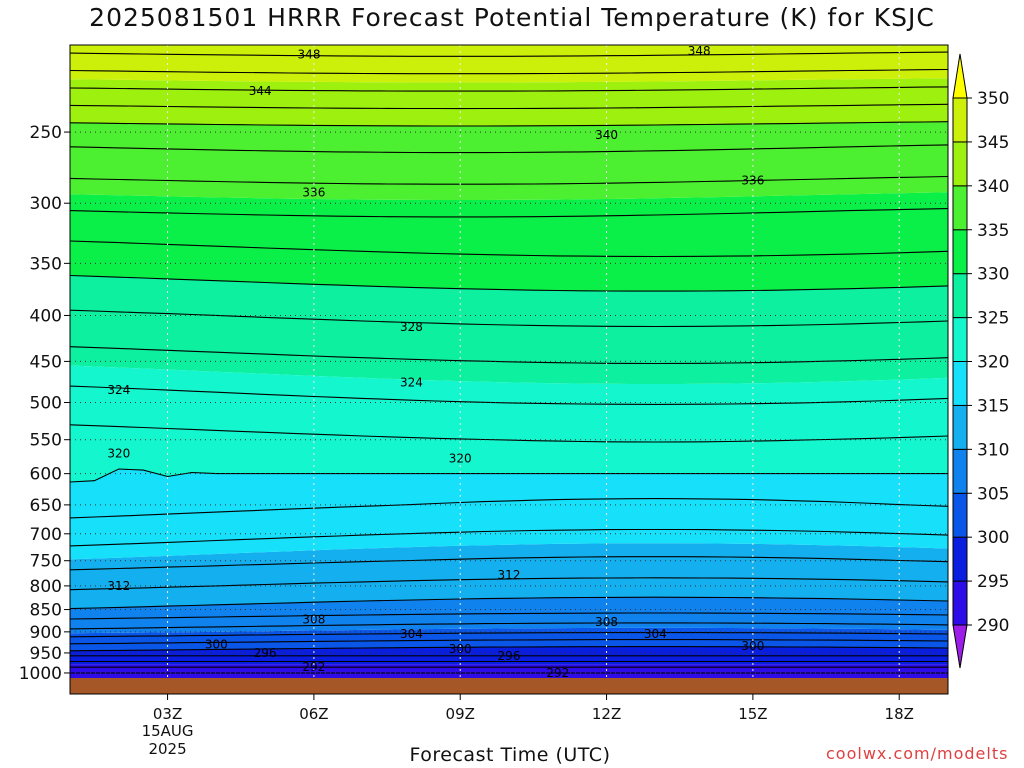 The width and height of the screenshot is (1024, 768). What do you see at coordinates (411, 634) in the screenshot?
I see `contour-label: 304` at bounding box center [411, 634].